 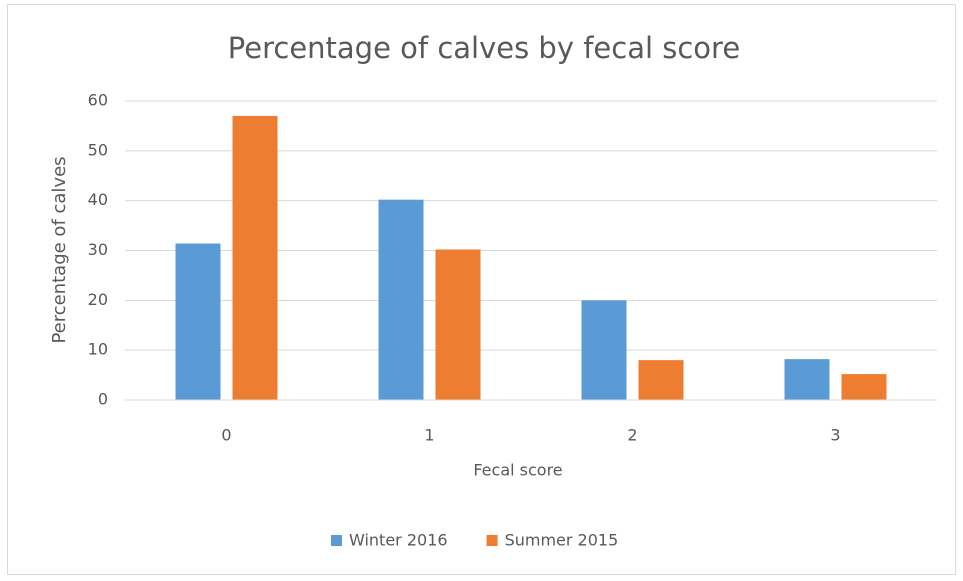 What do you see at coordinates (226, 435) in the screenshot?
I see `x-tick-label: 0` at bounding box center [226, 435].